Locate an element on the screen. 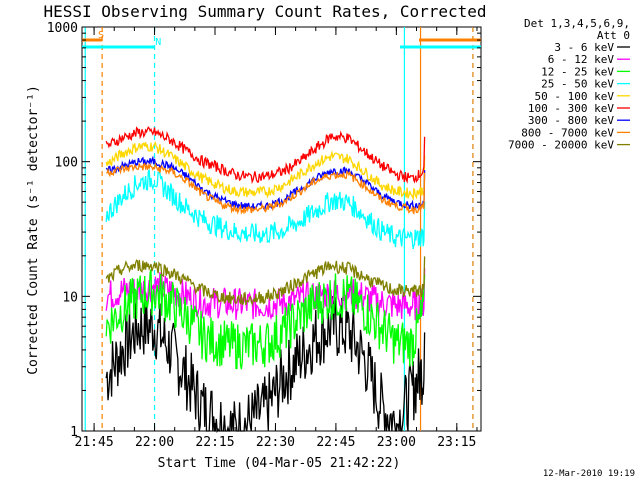  x-tick-label-6: 23:15 is located at coordinates (456, 442).